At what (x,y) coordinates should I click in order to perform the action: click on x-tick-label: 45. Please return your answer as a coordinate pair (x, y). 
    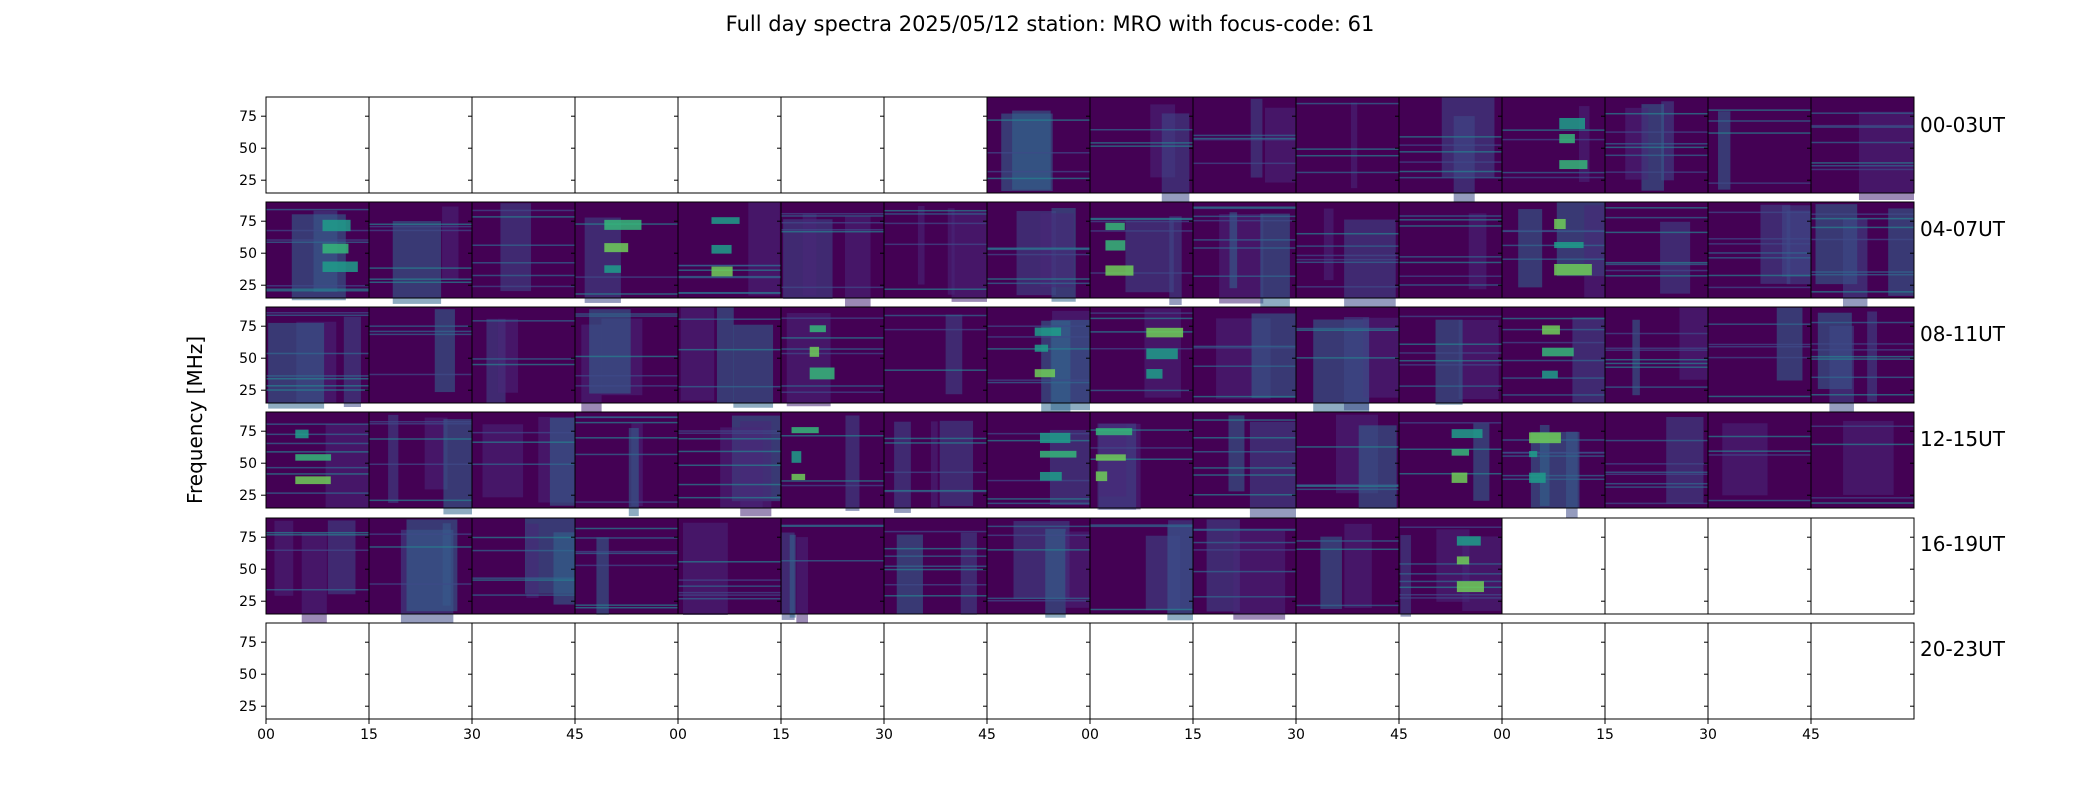
    Looking at the image, I should click on (987, 735).